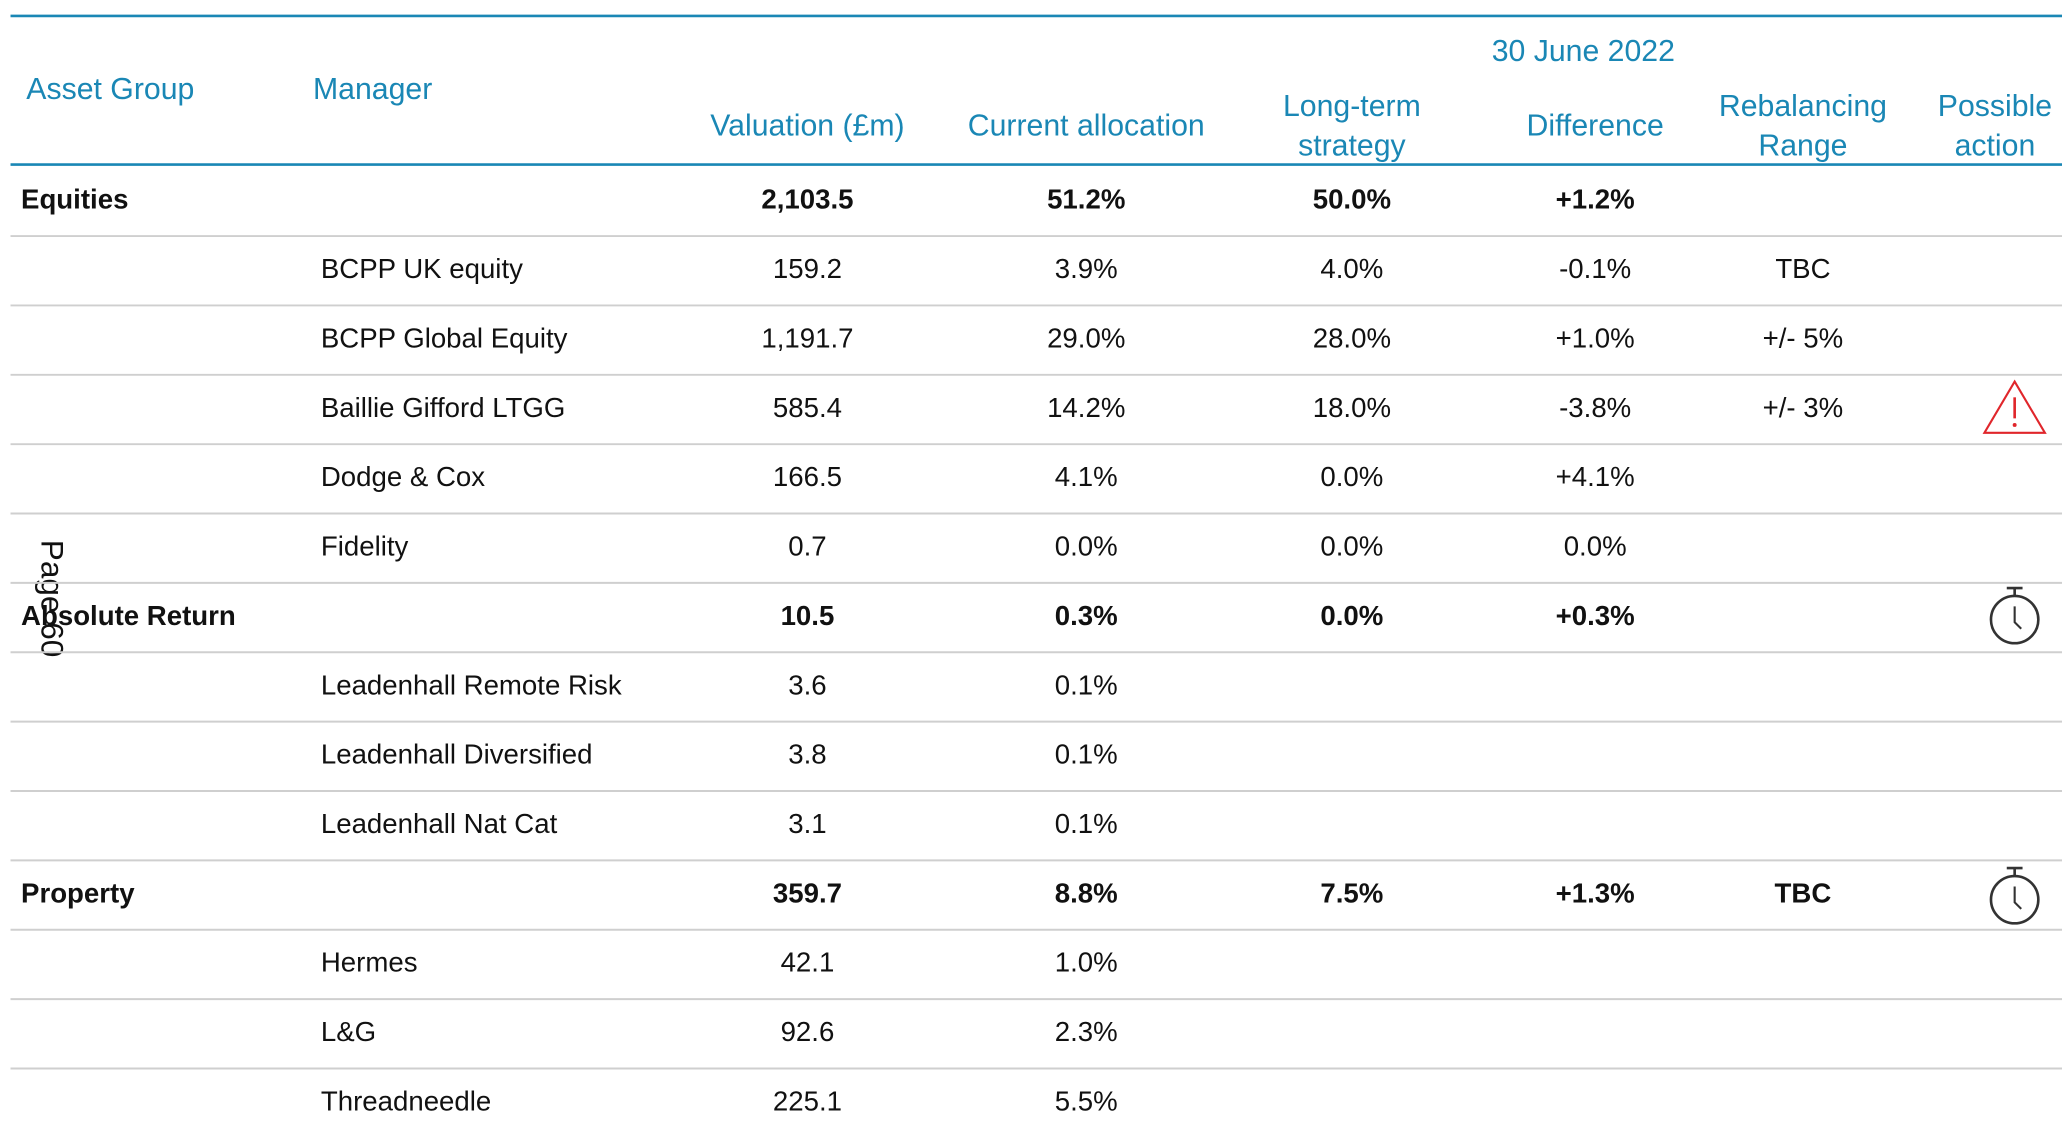 The height and width of the screenshot is (1130, 2062). I want to click on cell: 42.1, so click(808, 962).